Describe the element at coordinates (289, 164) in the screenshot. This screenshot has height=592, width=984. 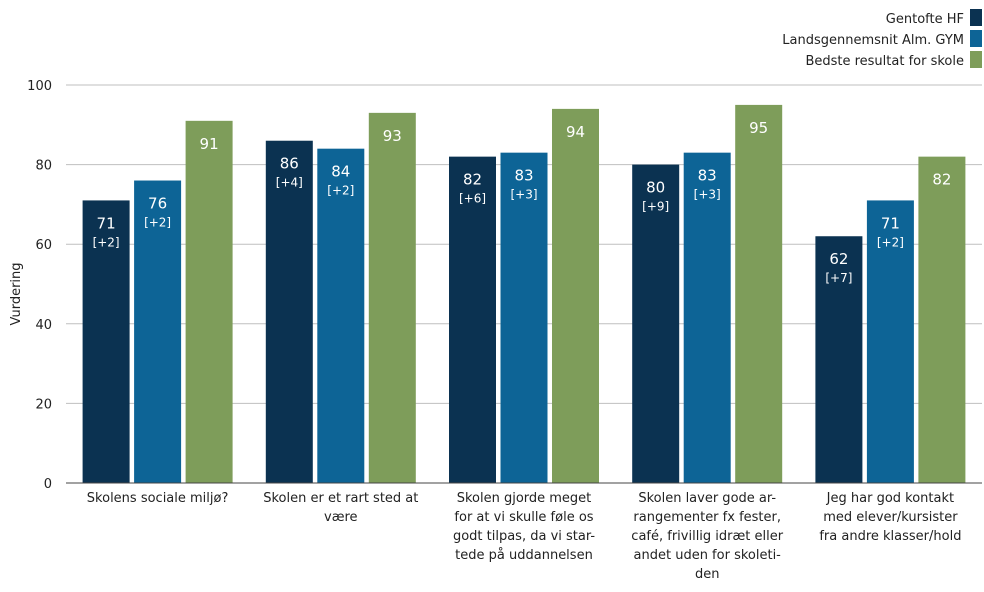
I see `bar-value-label: 86` at that location.